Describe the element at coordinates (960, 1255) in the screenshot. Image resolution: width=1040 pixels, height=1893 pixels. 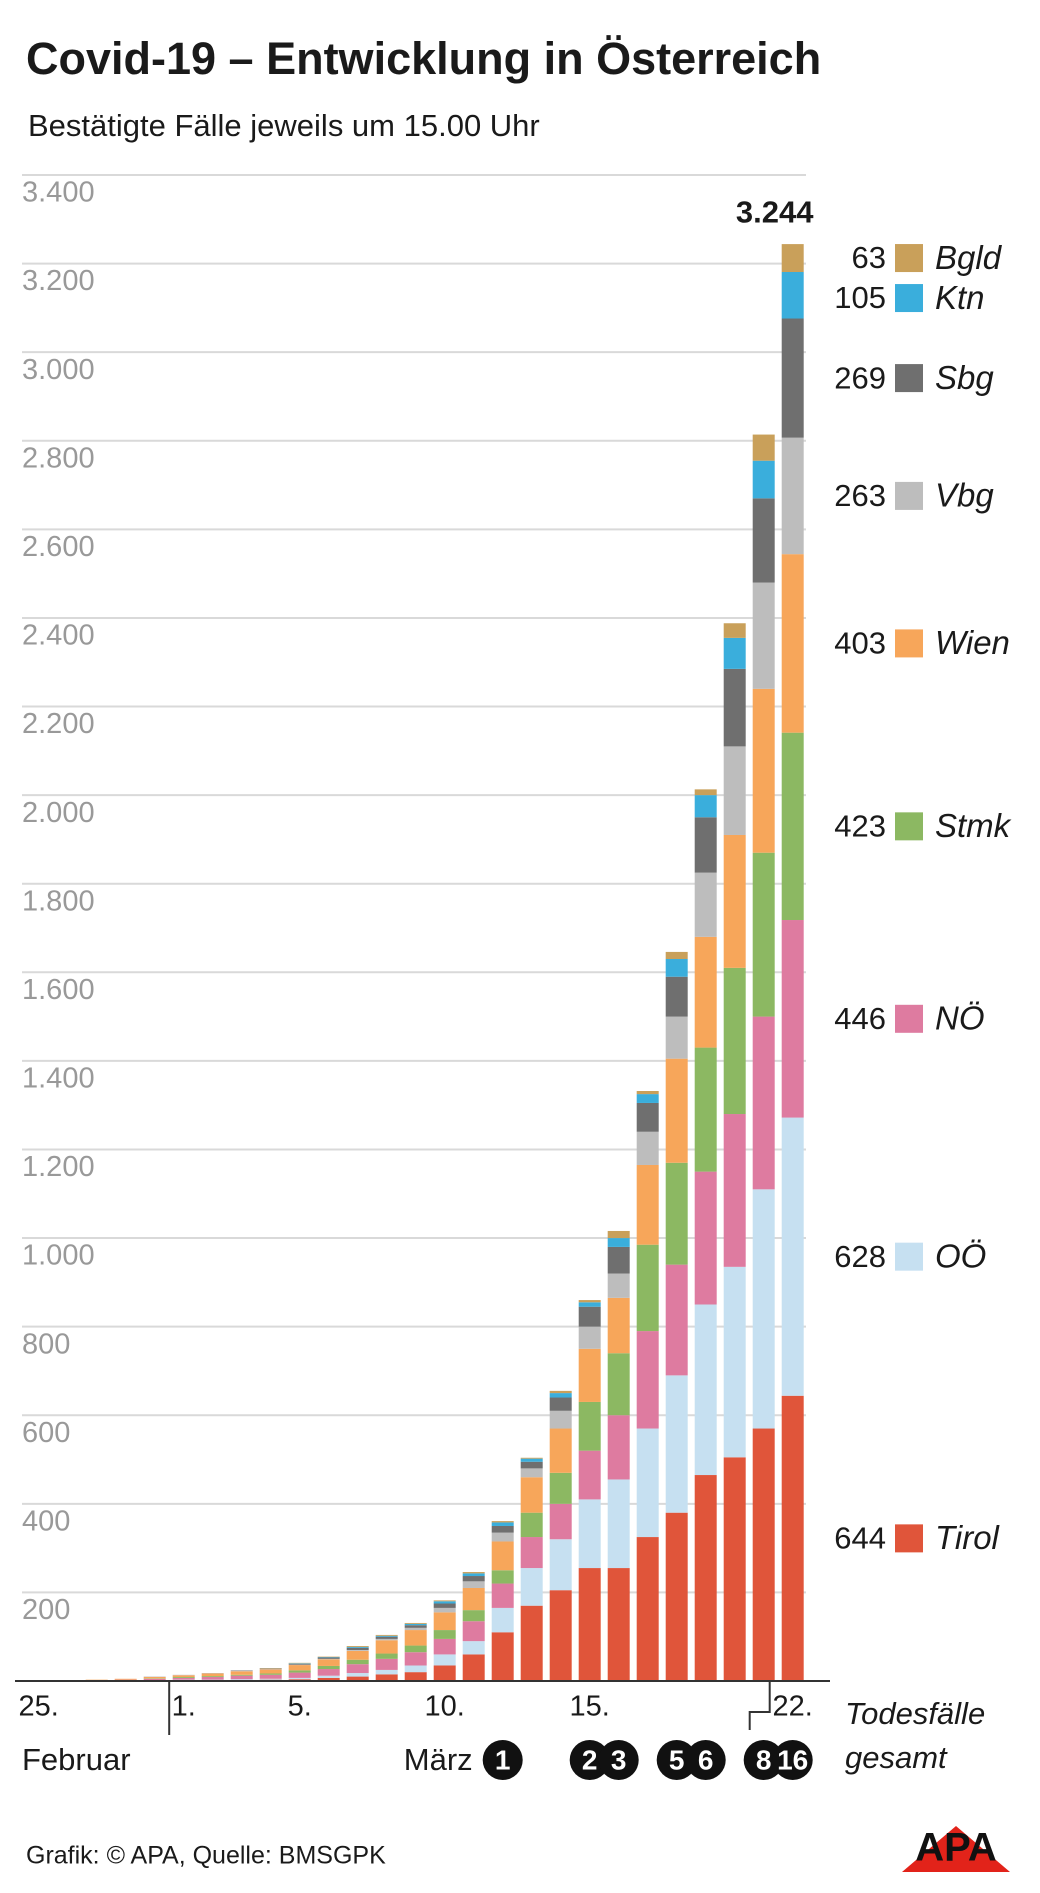
I see `legend-label: OÖ` at that location.